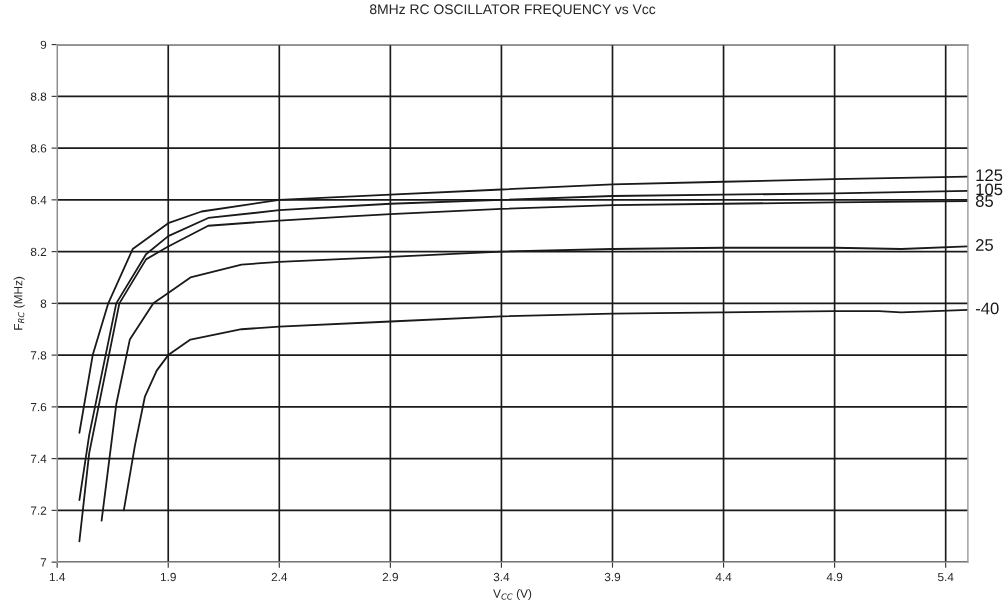 Image resolution: width=1003 pixels, height=611 pixels. What do you see at coordinates (38, 251) in the screenshot?
I see `y-tick-label: 8.2` at bounding box center [38, 251].